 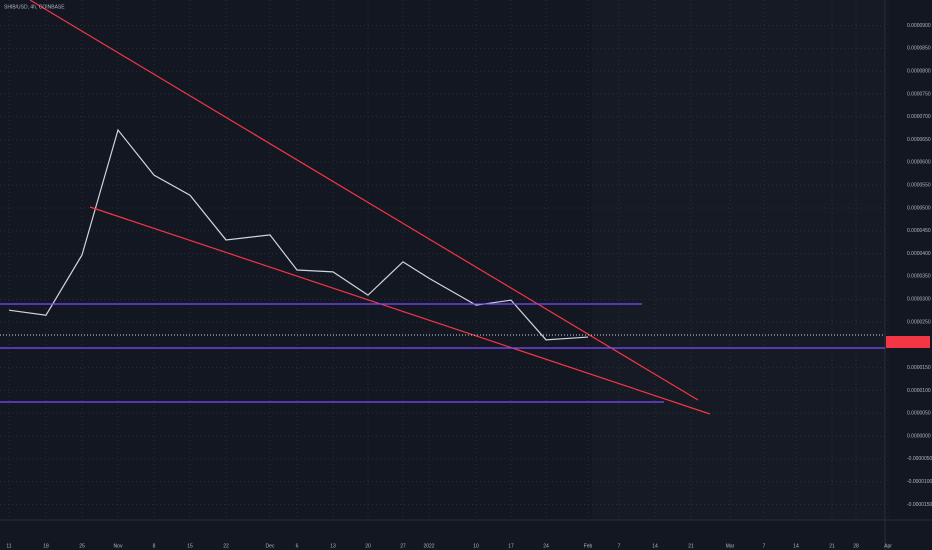 What do you see at coordinates (226, 546) in the screenshot?
I see `x-tick-label: 22` at bounding box center [226, 546].